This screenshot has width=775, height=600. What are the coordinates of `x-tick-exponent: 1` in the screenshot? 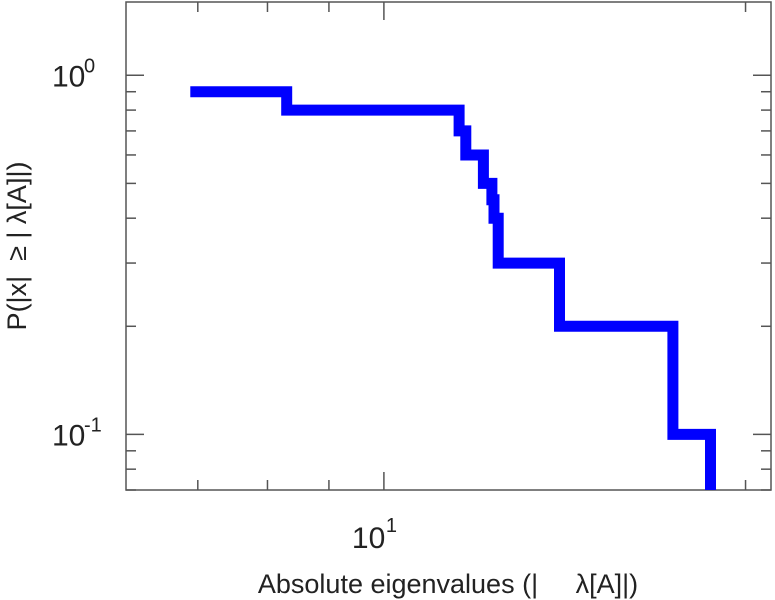 It's located at (391, 526).